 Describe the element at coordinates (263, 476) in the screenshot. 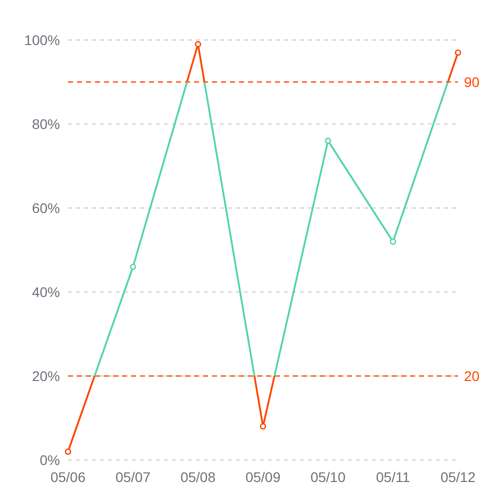

I see `x-tick-label: 05/09` at that location.